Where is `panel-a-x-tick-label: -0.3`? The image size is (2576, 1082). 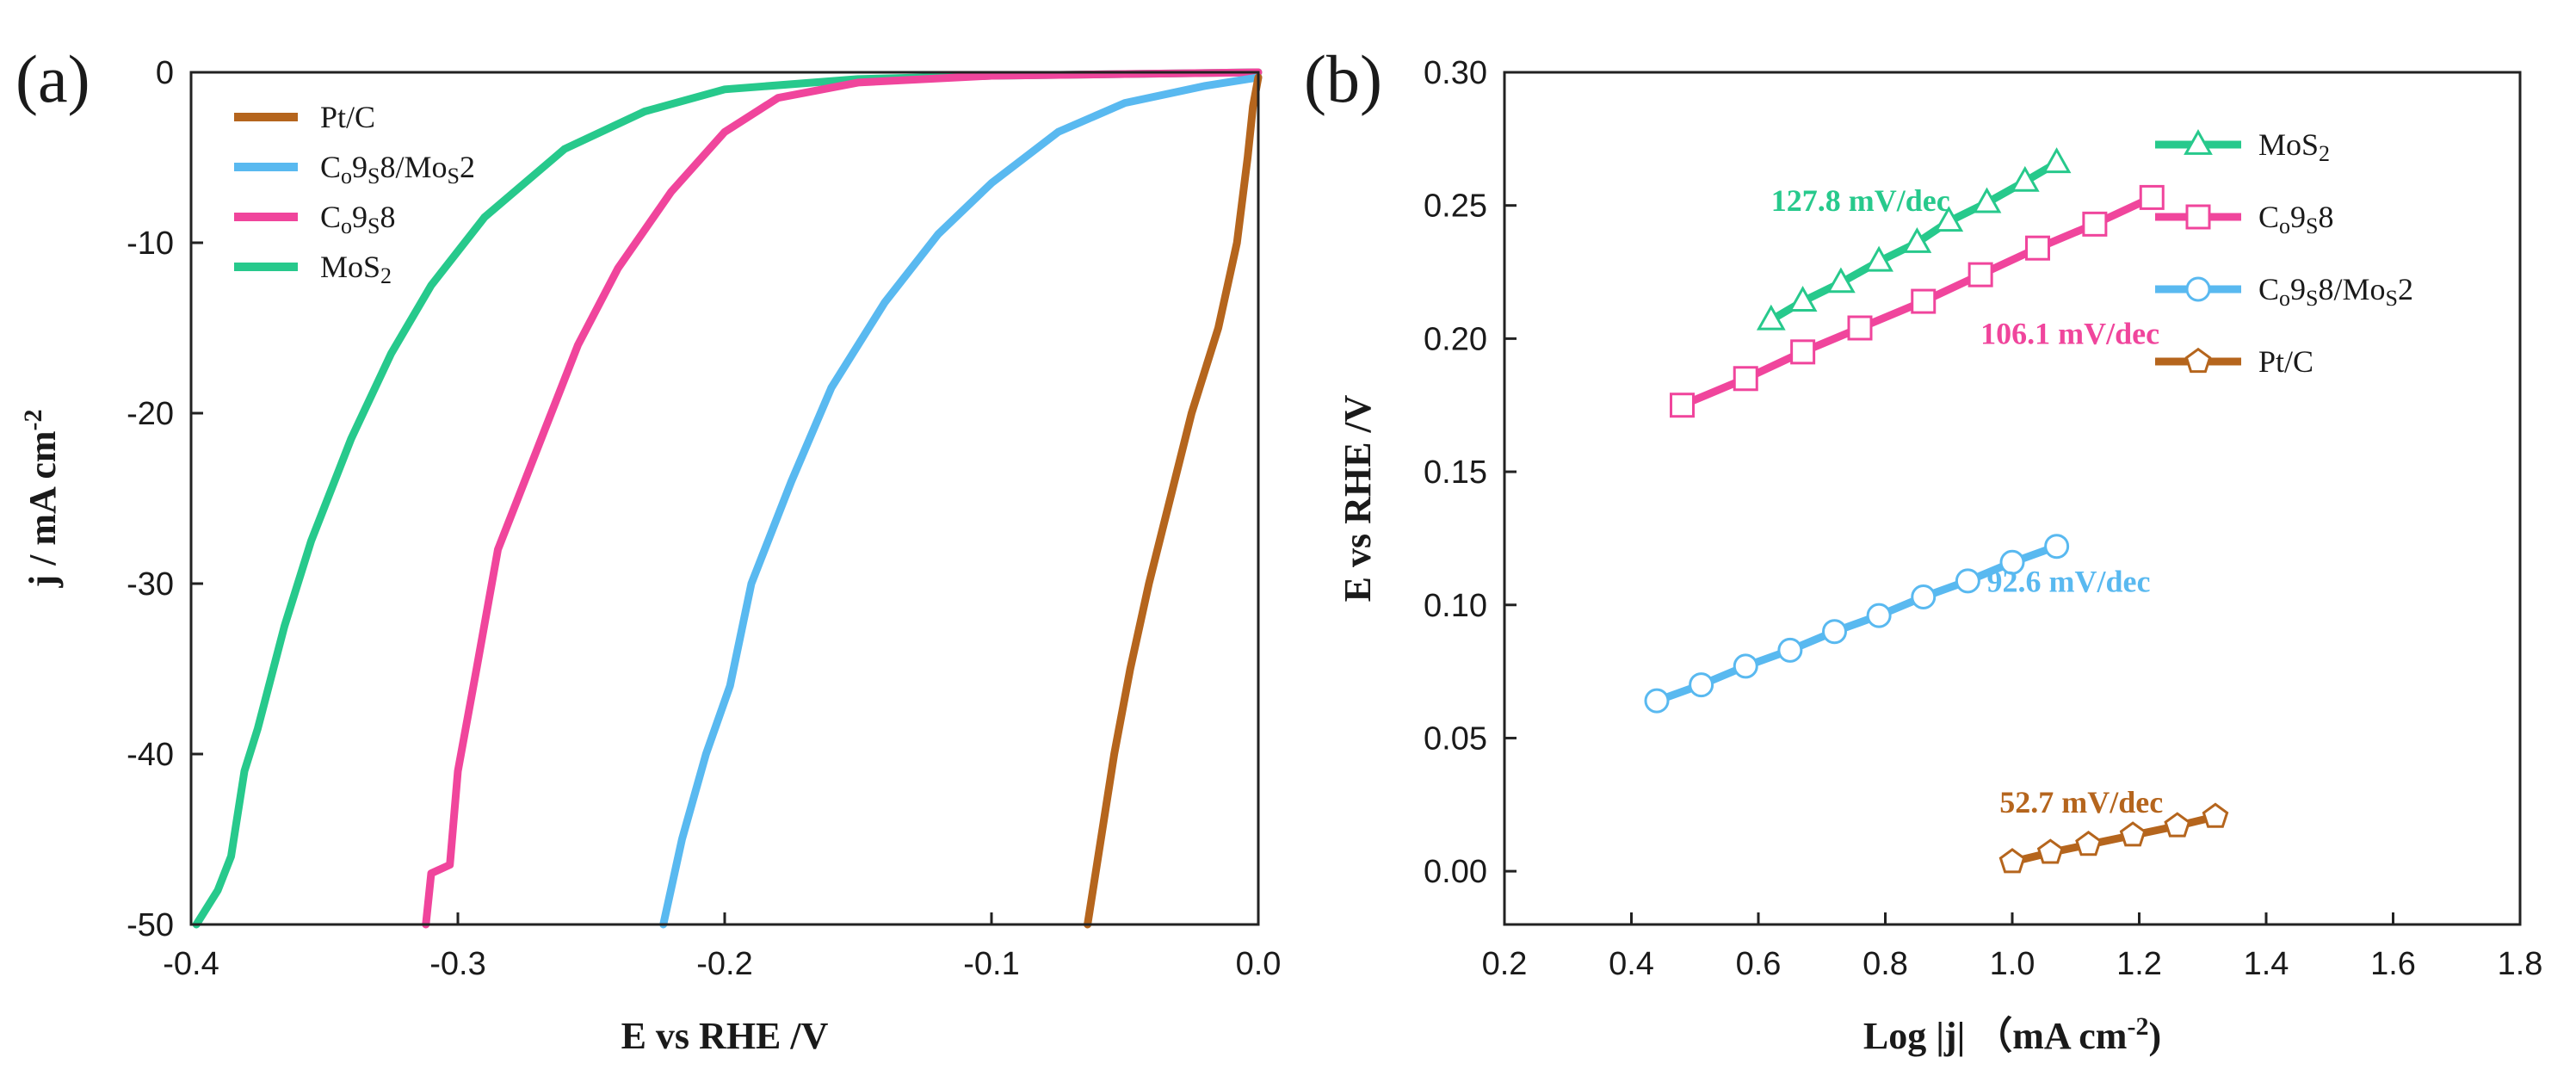 panel-a-x-tick-label: -0.3 is located at coordinates (457, 964).